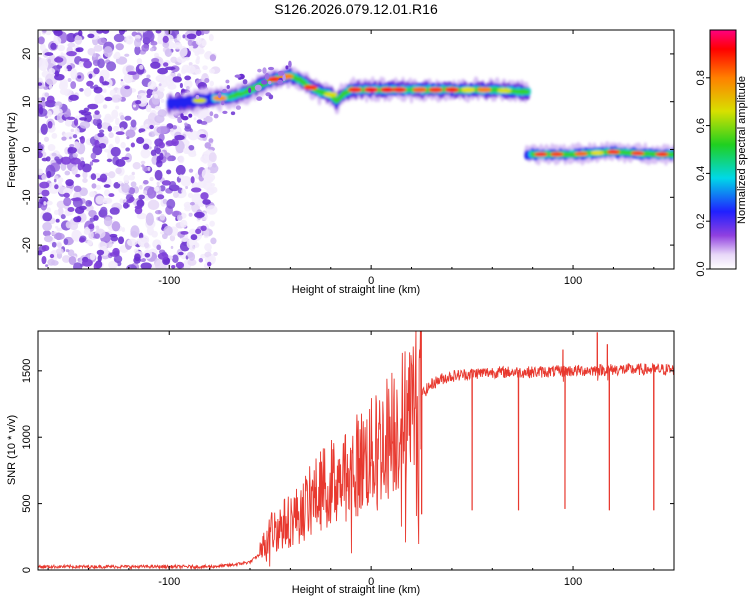 Image resolution: width=750 pixels, height=600 pixels. Describe the element at coordinates (723, 149) in the screenshot. I see `colorbar-frame` at that location.